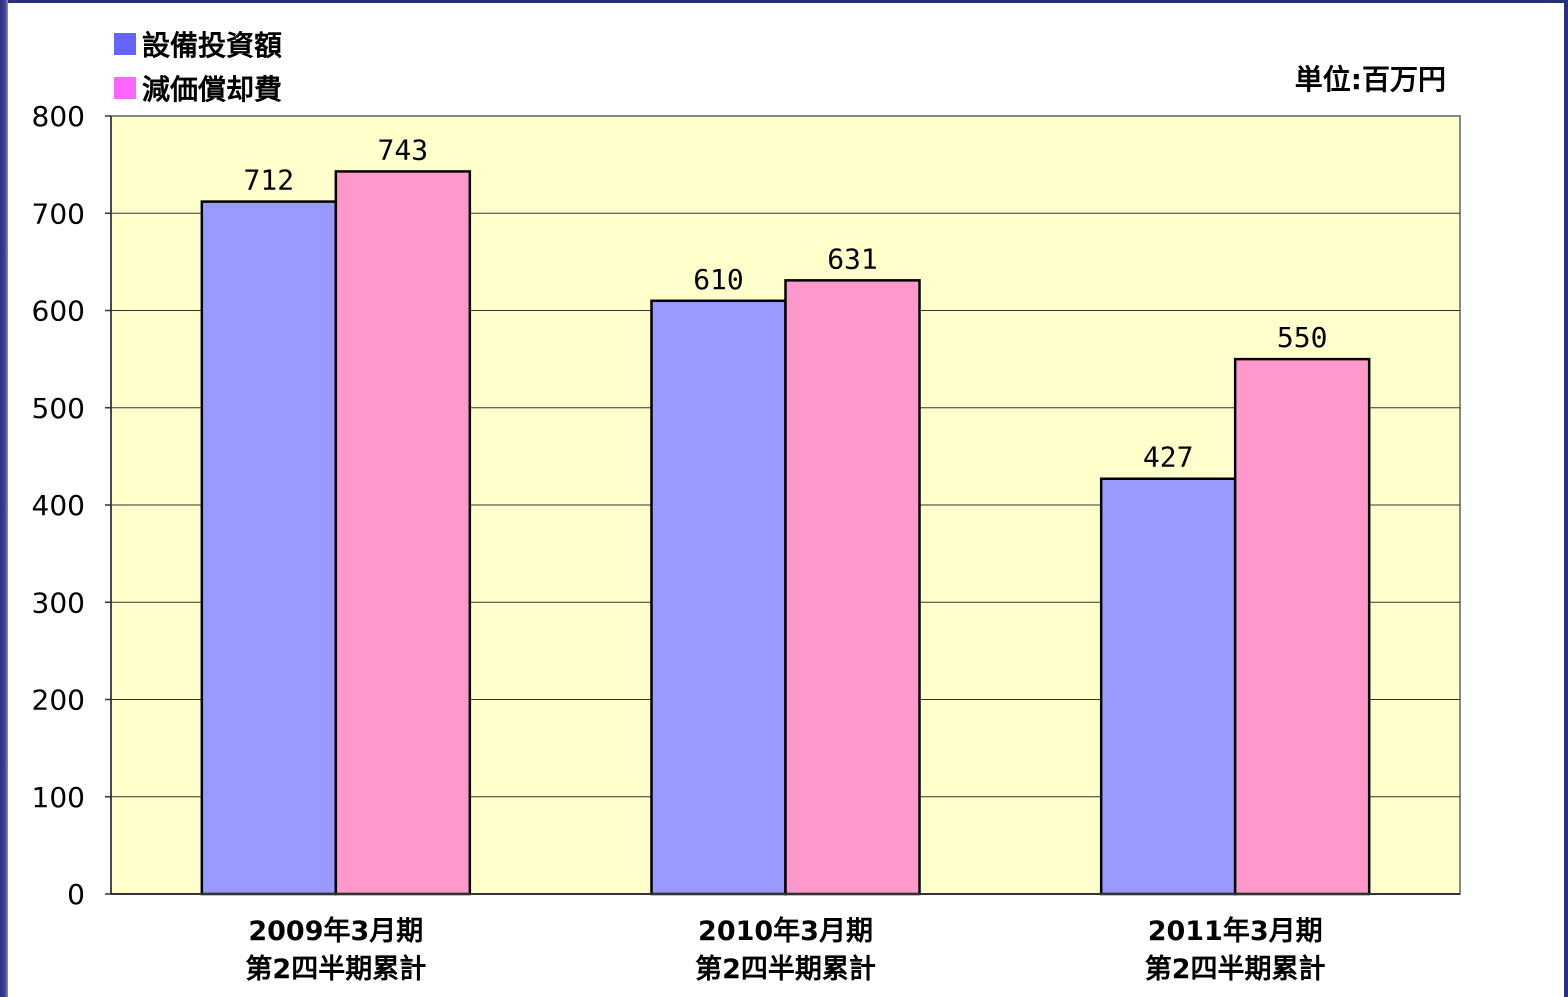  I want to click on data-label-capex-0: 712, so click(269, 180).